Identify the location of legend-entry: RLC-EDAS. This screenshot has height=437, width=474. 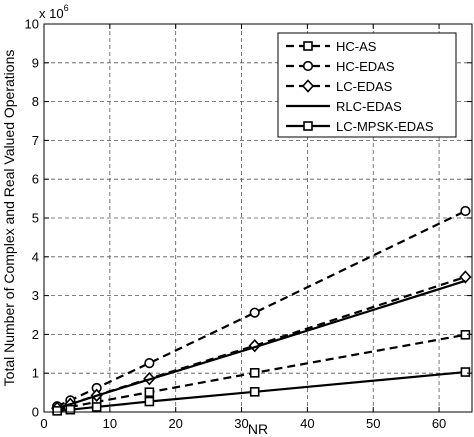
(344, 106).